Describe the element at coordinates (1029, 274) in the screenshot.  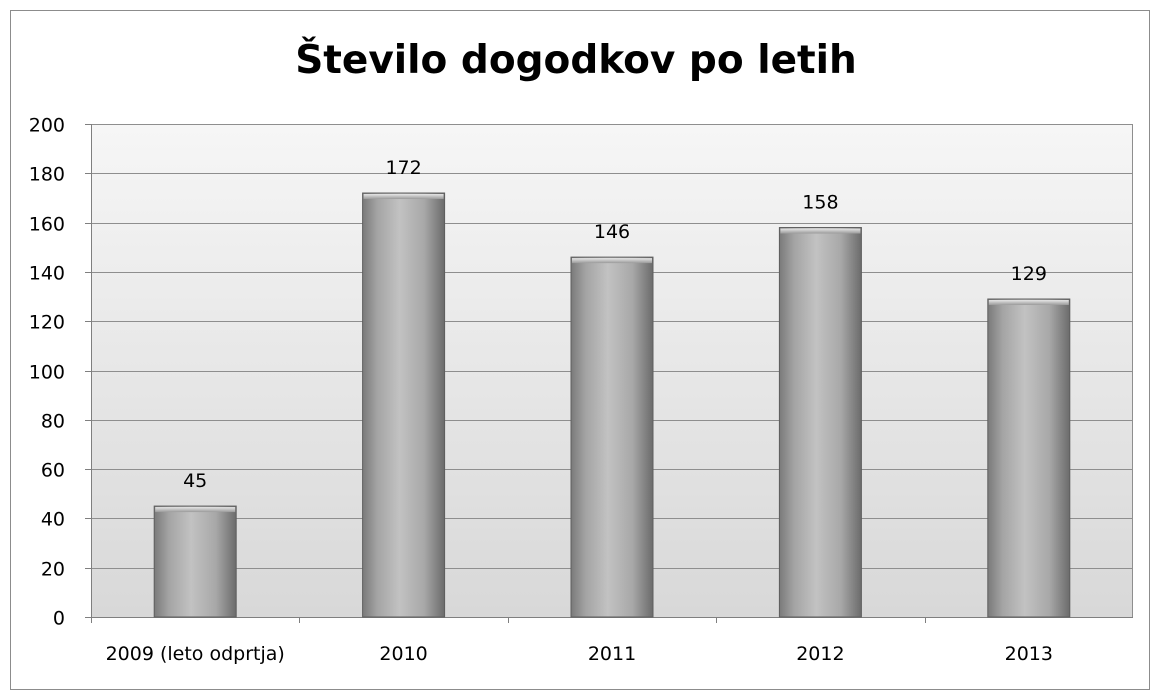
I see `data-label: 129` at that location.